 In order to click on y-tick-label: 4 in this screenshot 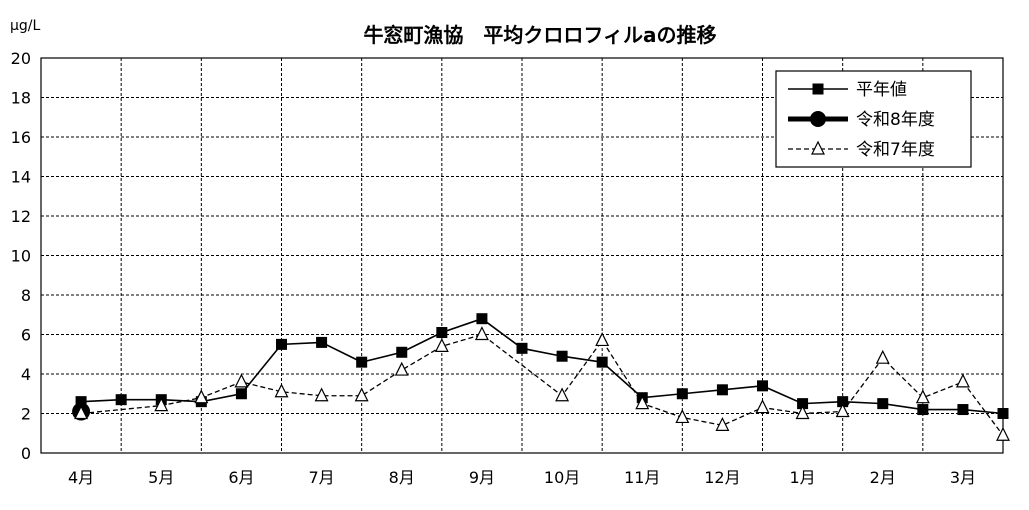, I will do `click(26, 374)`.